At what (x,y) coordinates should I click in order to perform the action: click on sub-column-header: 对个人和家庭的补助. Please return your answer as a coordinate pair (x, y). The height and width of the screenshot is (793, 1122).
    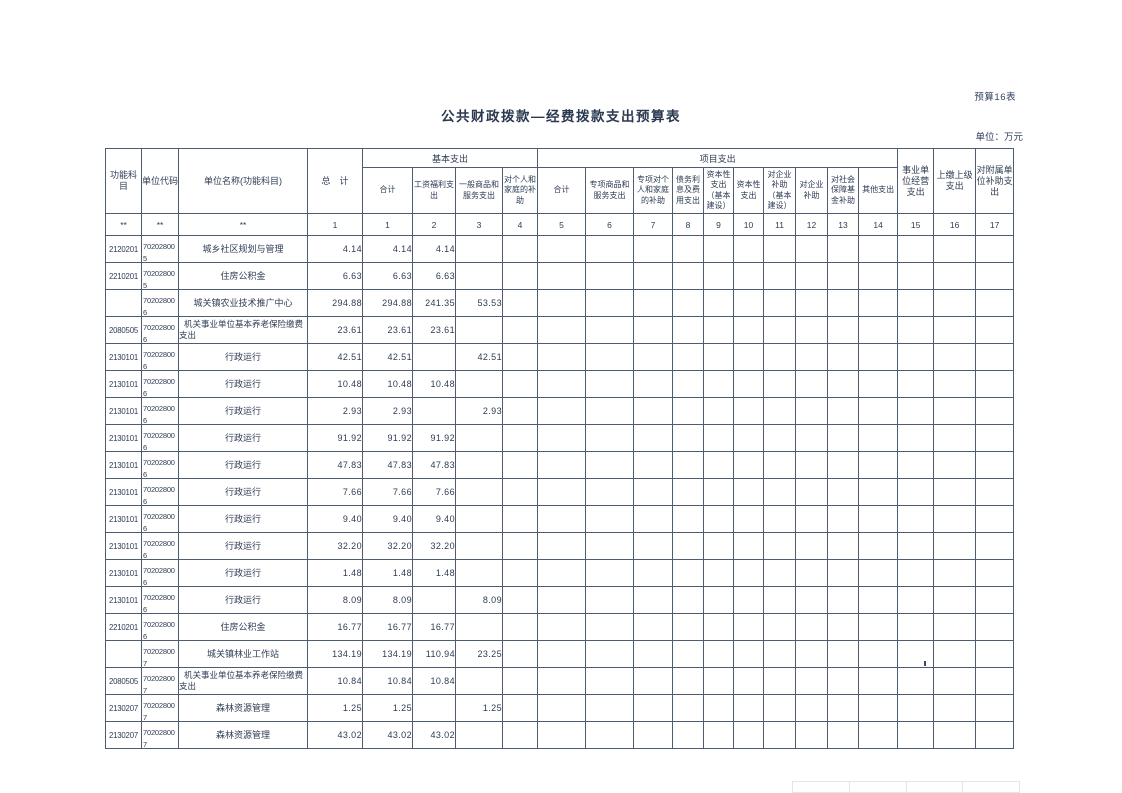
    Looking at the image, I should click on (520, 190).